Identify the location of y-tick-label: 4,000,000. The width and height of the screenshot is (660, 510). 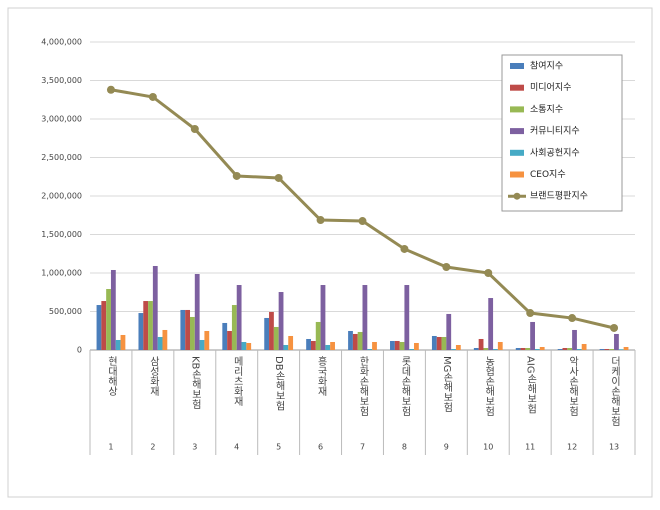
(61, 42).